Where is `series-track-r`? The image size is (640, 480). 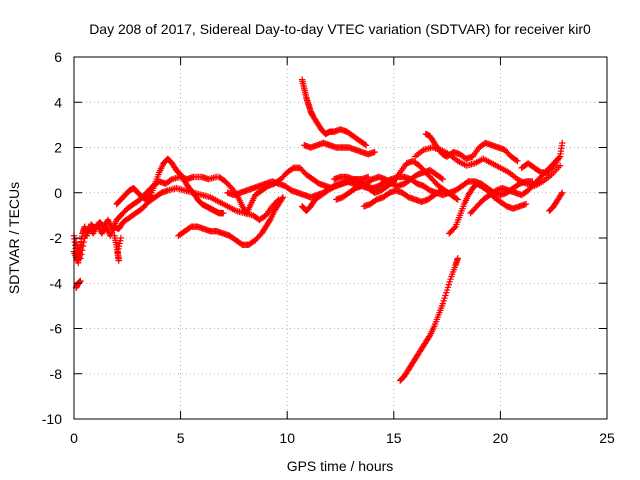 series-track-r is located at coordinates (487, 167).